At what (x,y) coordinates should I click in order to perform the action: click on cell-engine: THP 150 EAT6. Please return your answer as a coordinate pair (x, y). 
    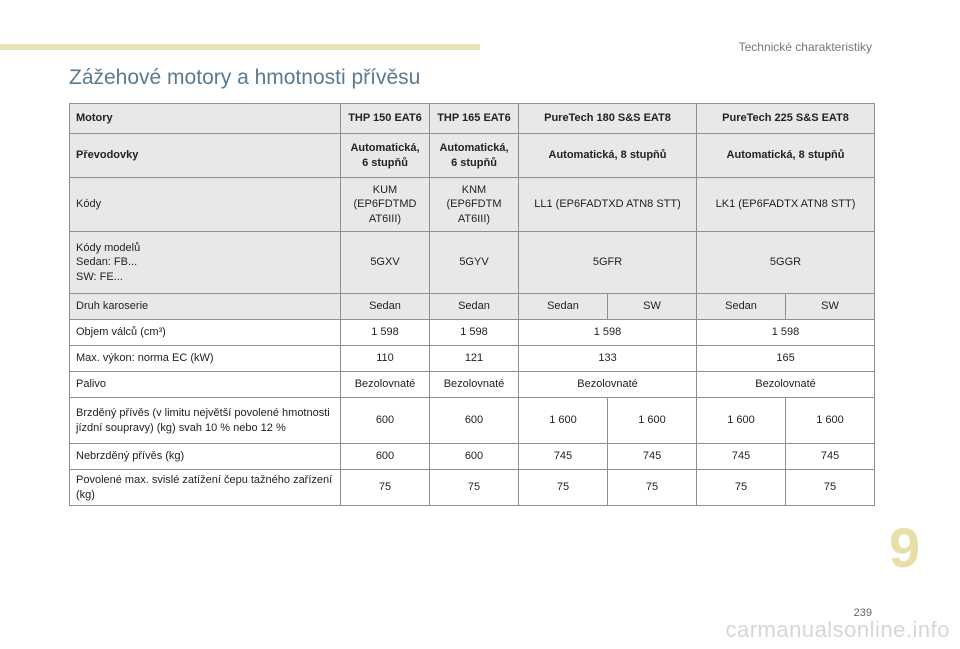
    Looking at the image, I should click on (385, 118).